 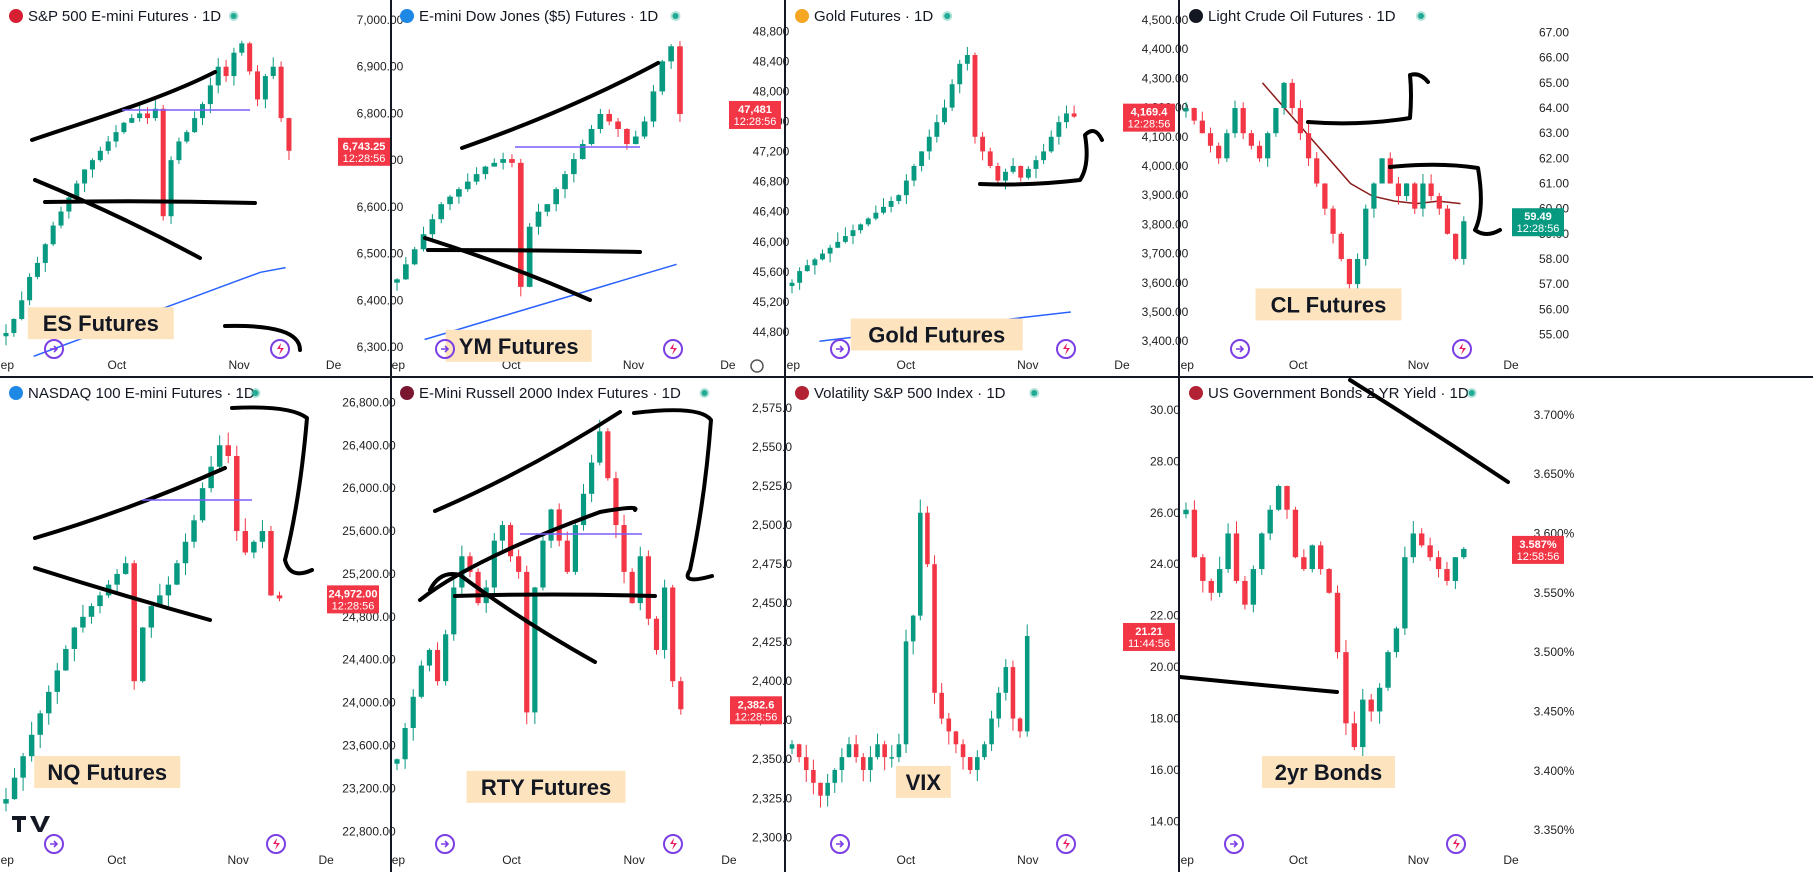 What do you see at coordinates (756, 710) in the screenshot?
I see `price-tag-bg` at bounding box center [756, 710].